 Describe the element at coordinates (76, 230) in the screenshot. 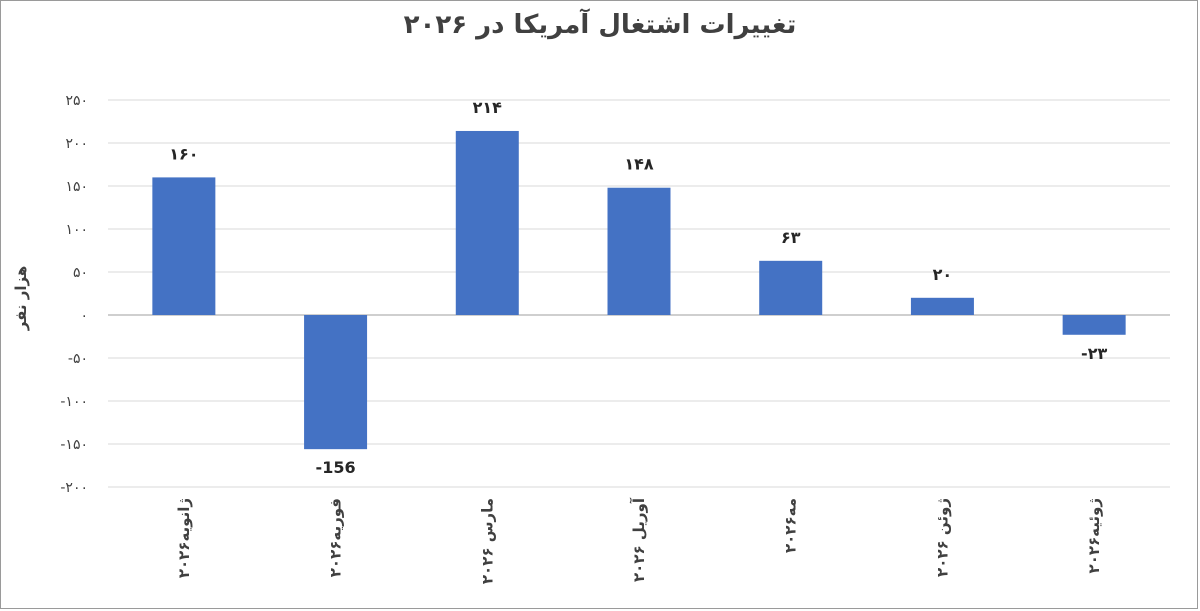

I see `y-tick-label: ۱۰۰` at that location.